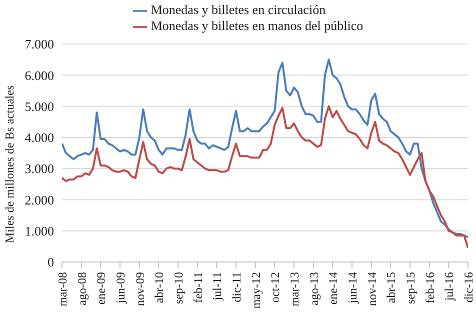 This screenshot has width=476, height=320. What do you see at coordinates (217, 287) in the screenshot?
I see `x-tick-label: jul-11` at bounding box center [217, 287].